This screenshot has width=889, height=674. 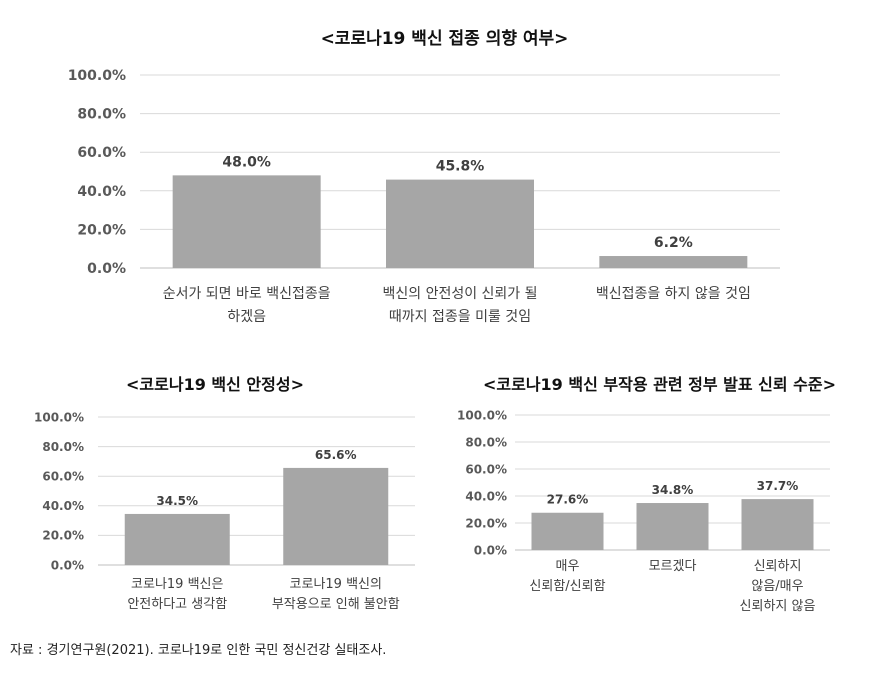 What do you see at coordinates (177, 501) in the screenshot?
I see `data-label: 34.5%` at bounding box center [177, 501].